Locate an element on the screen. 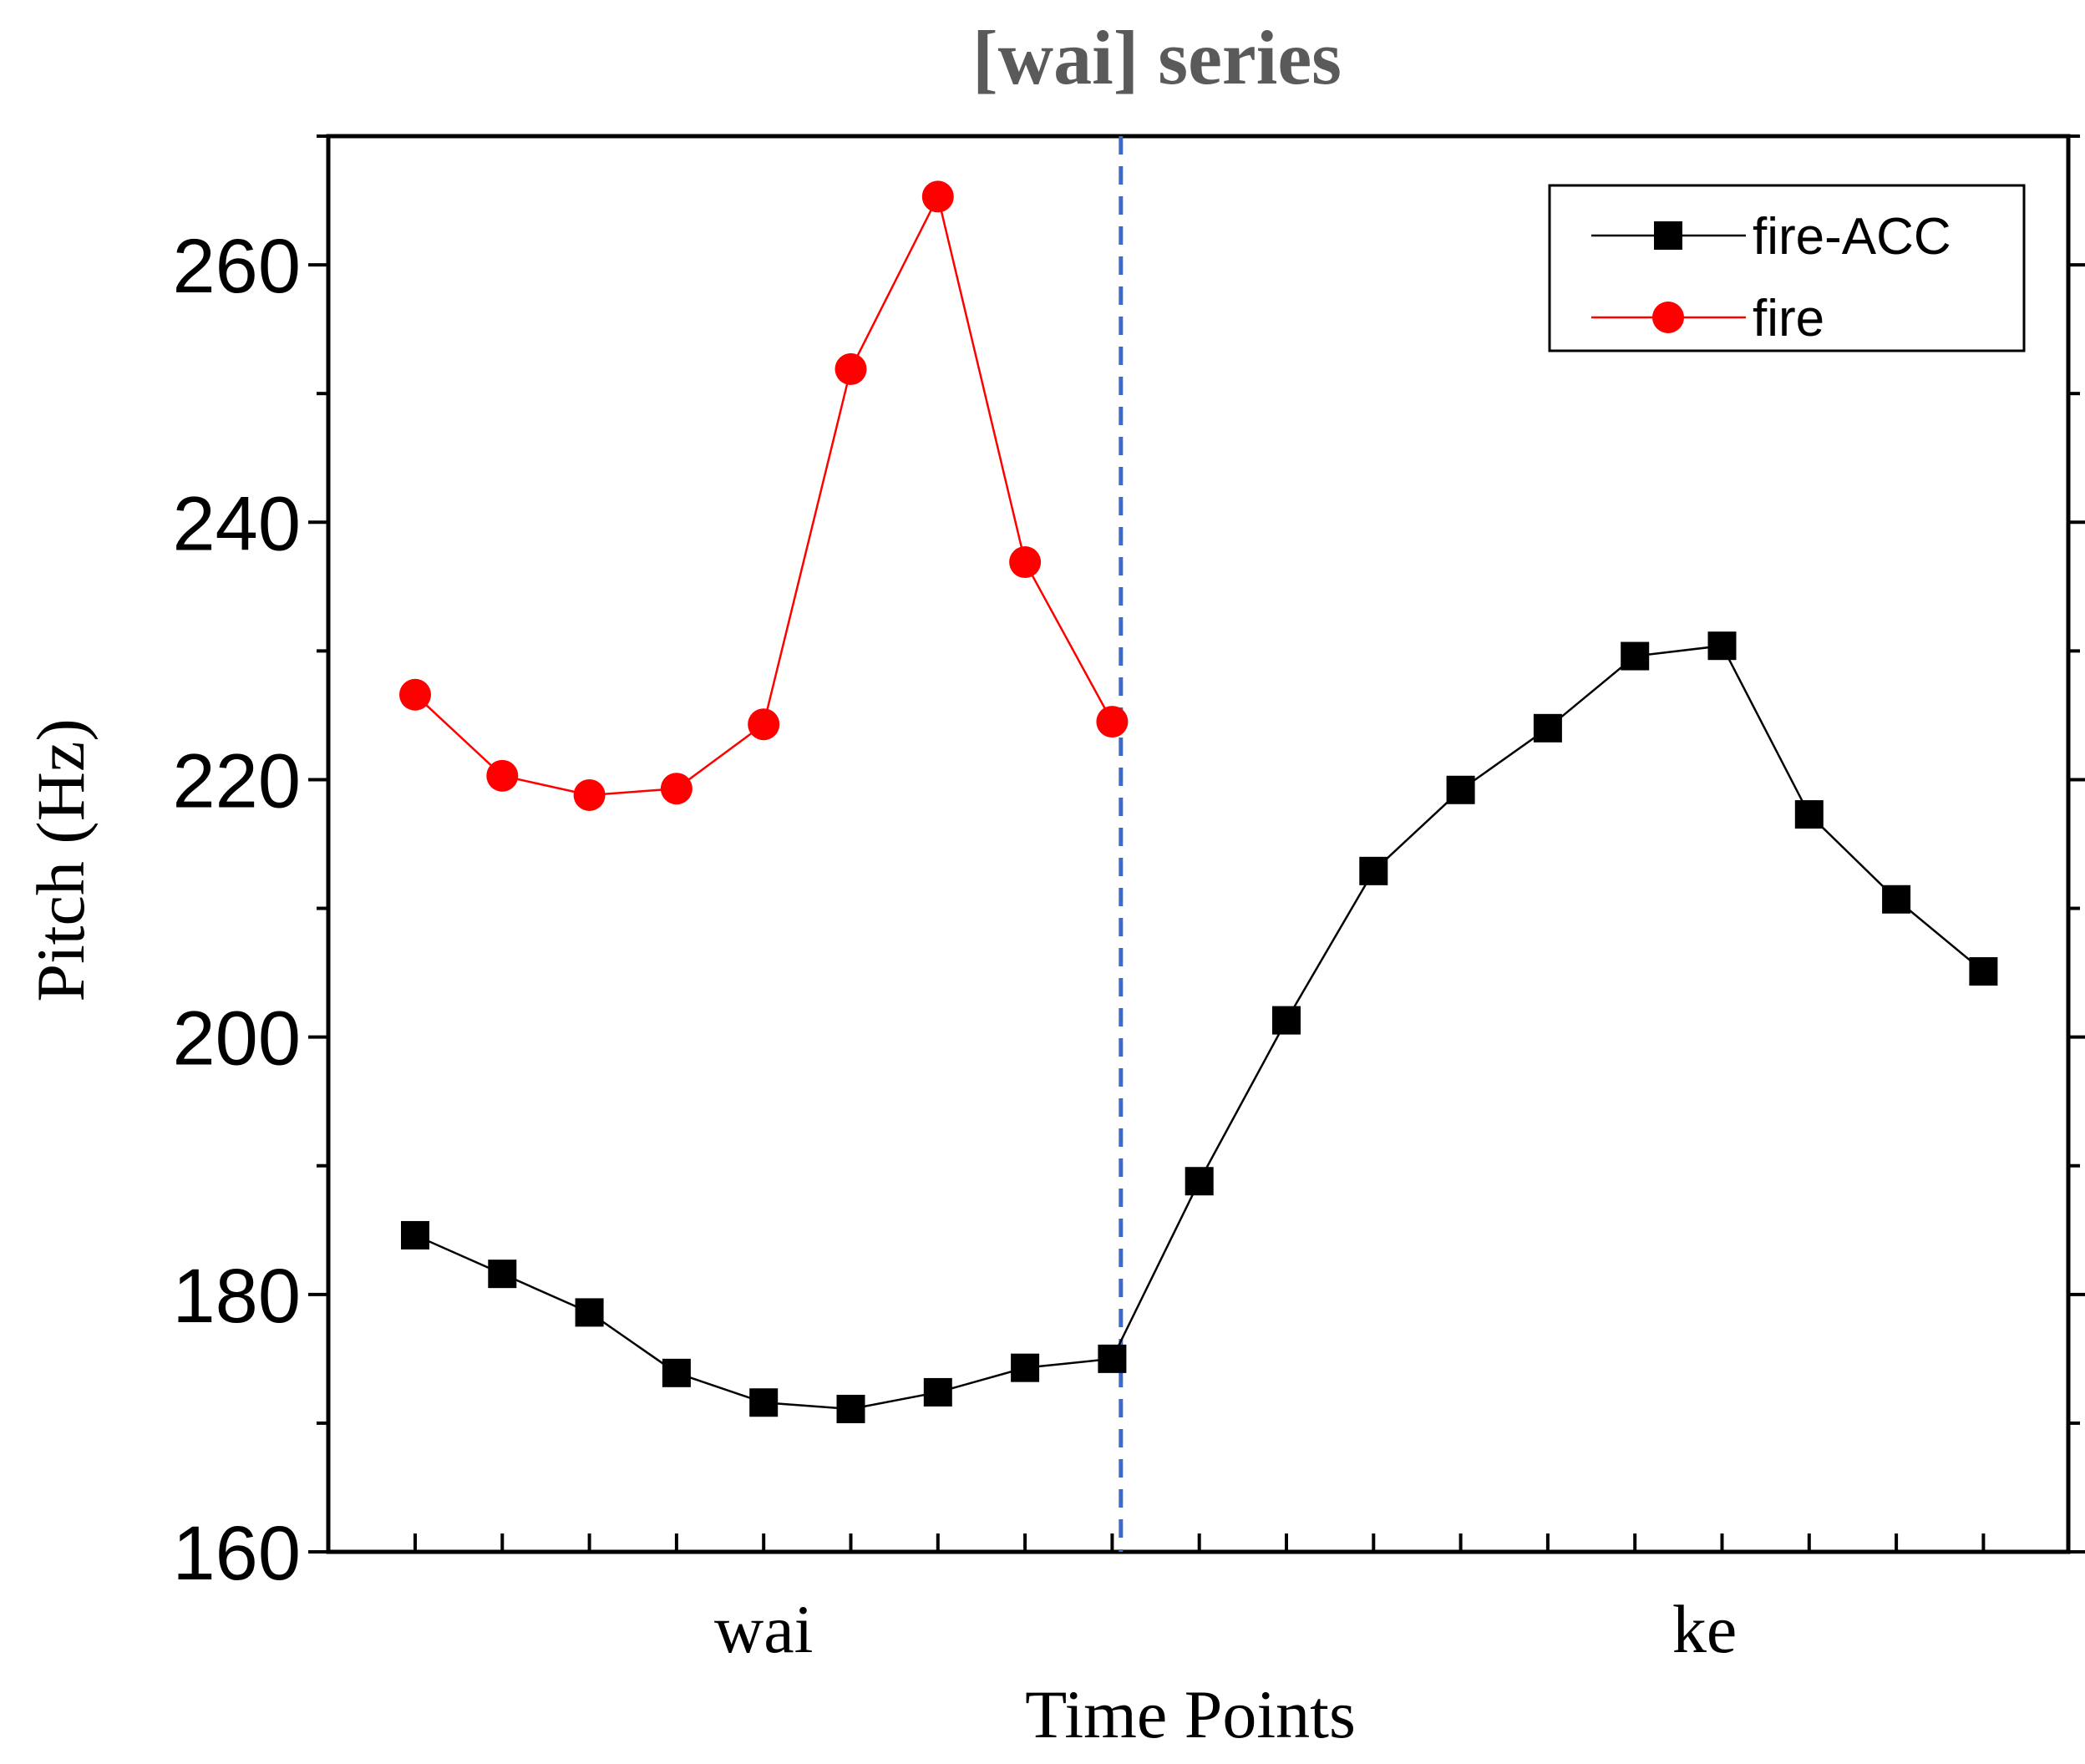 Image resolution: width=2085 pixels, height=1764 pixels. y-tick-label: 180 is located at coordinates (237, 1296).